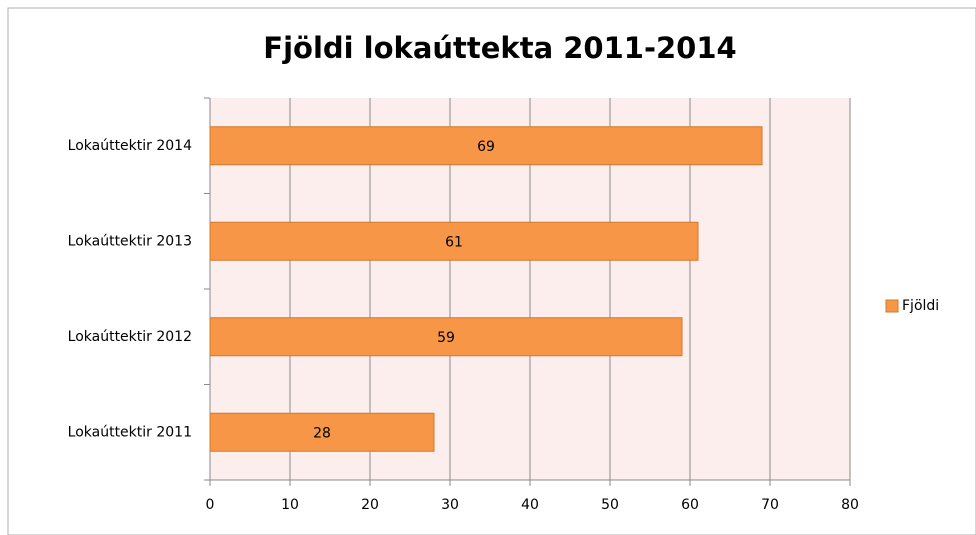 The height and width of the screenshot is (535, 976). I want to click on data-label: 69, so click(486, 147).